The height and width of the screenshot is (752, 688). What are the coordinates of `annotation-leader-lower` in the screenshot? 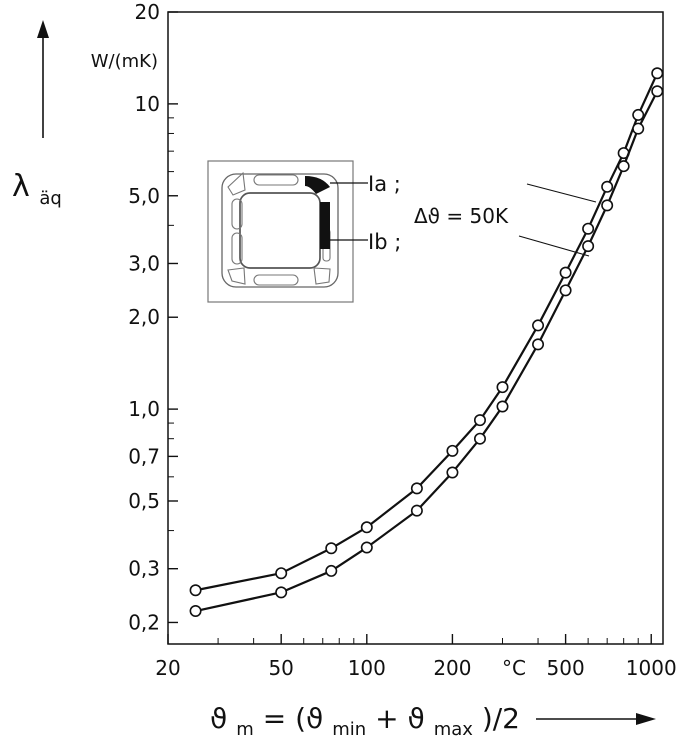 It's located at (554, 246).